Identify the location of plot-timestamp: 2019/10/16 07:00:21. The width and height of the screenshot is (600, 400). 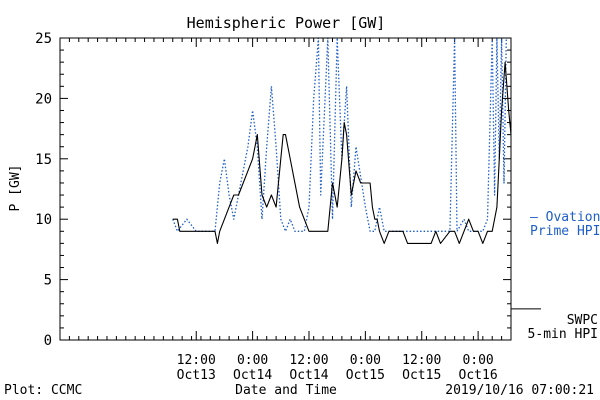
(519, 390).